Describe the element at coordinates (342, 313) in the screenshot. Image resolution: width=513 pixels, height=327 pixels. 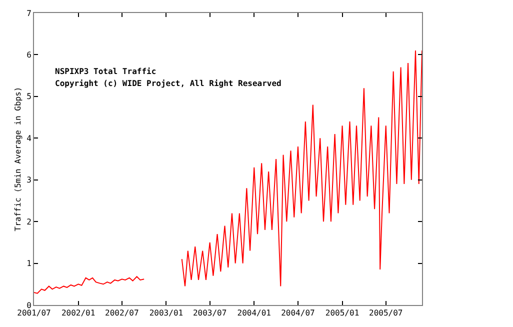
I see `x-tick-label: 2005/01` at that location.